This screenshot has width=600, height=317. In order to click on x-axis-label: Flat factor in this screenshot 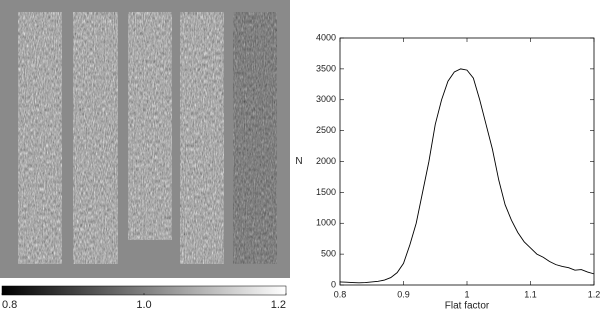, I will do `click(467, 306)`.